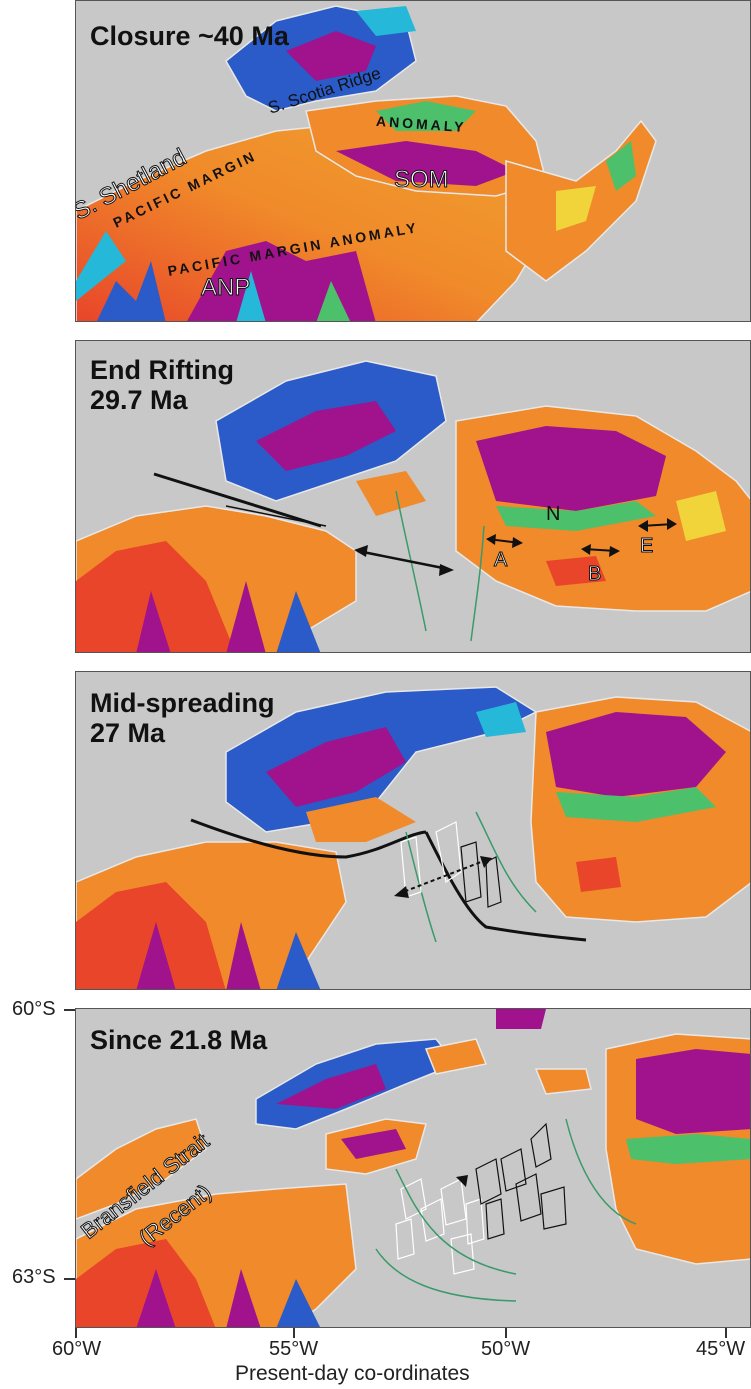 The height and width of the screenshot is (1389, 751). I want to click on panel-title-line2: 29.7 Ma, so click(139, 400).